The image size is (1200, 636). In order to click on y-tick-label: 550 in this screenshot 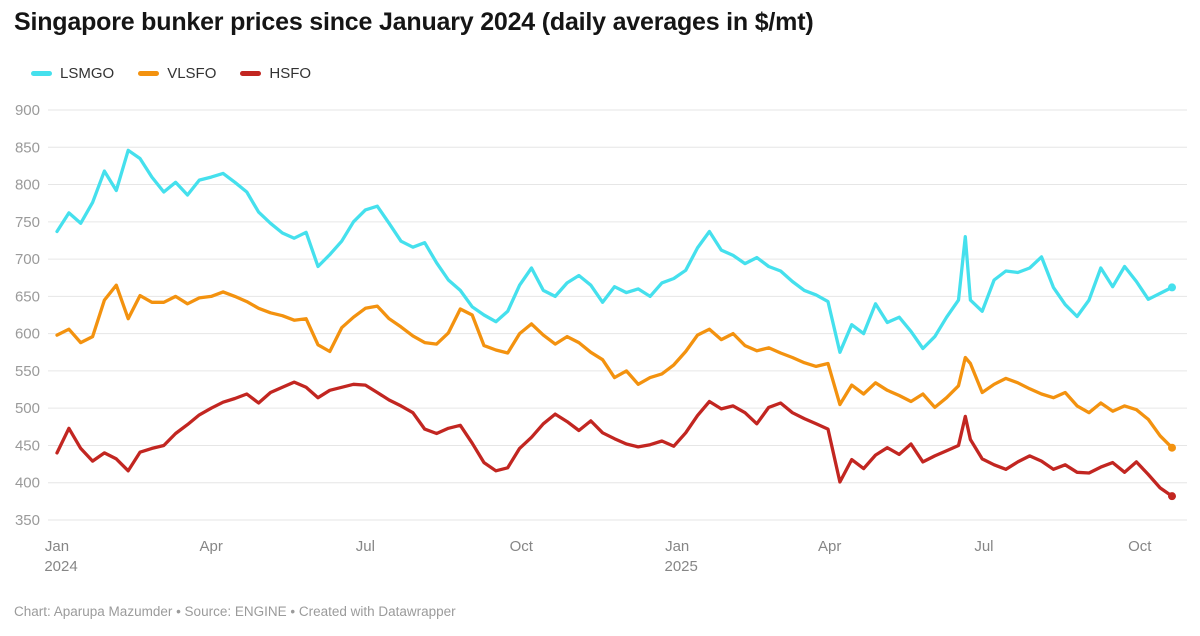, I will do `click(27, 371)`.